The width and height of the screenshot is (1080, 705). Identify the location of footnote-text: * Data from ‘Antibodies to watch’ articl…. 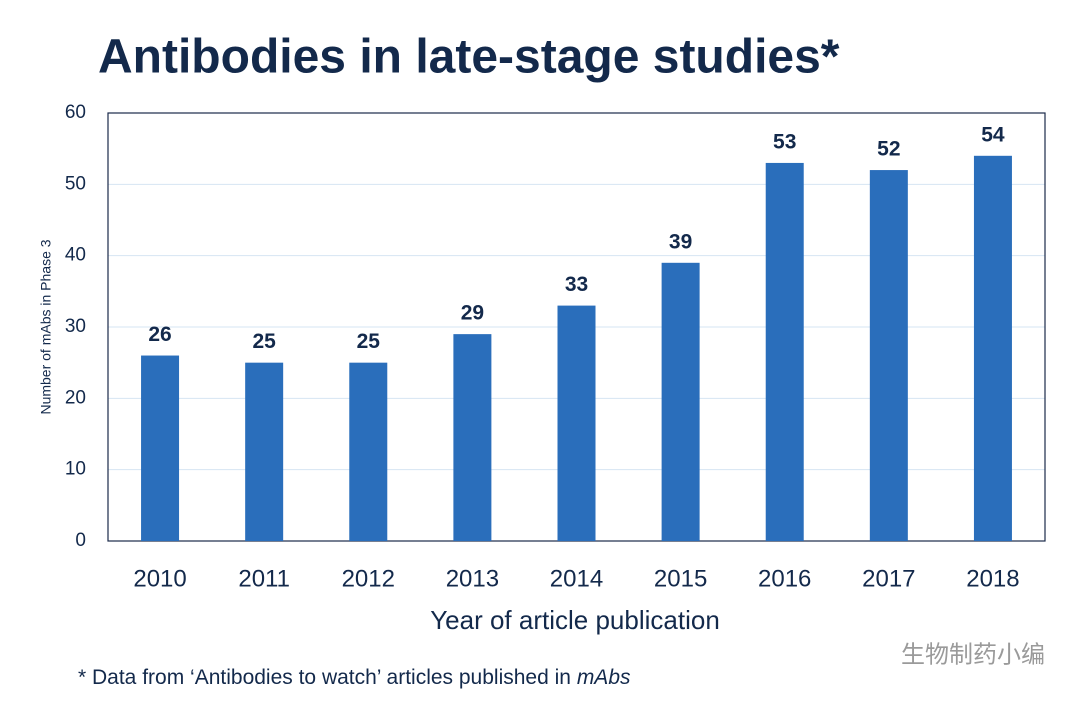
(324, 677).